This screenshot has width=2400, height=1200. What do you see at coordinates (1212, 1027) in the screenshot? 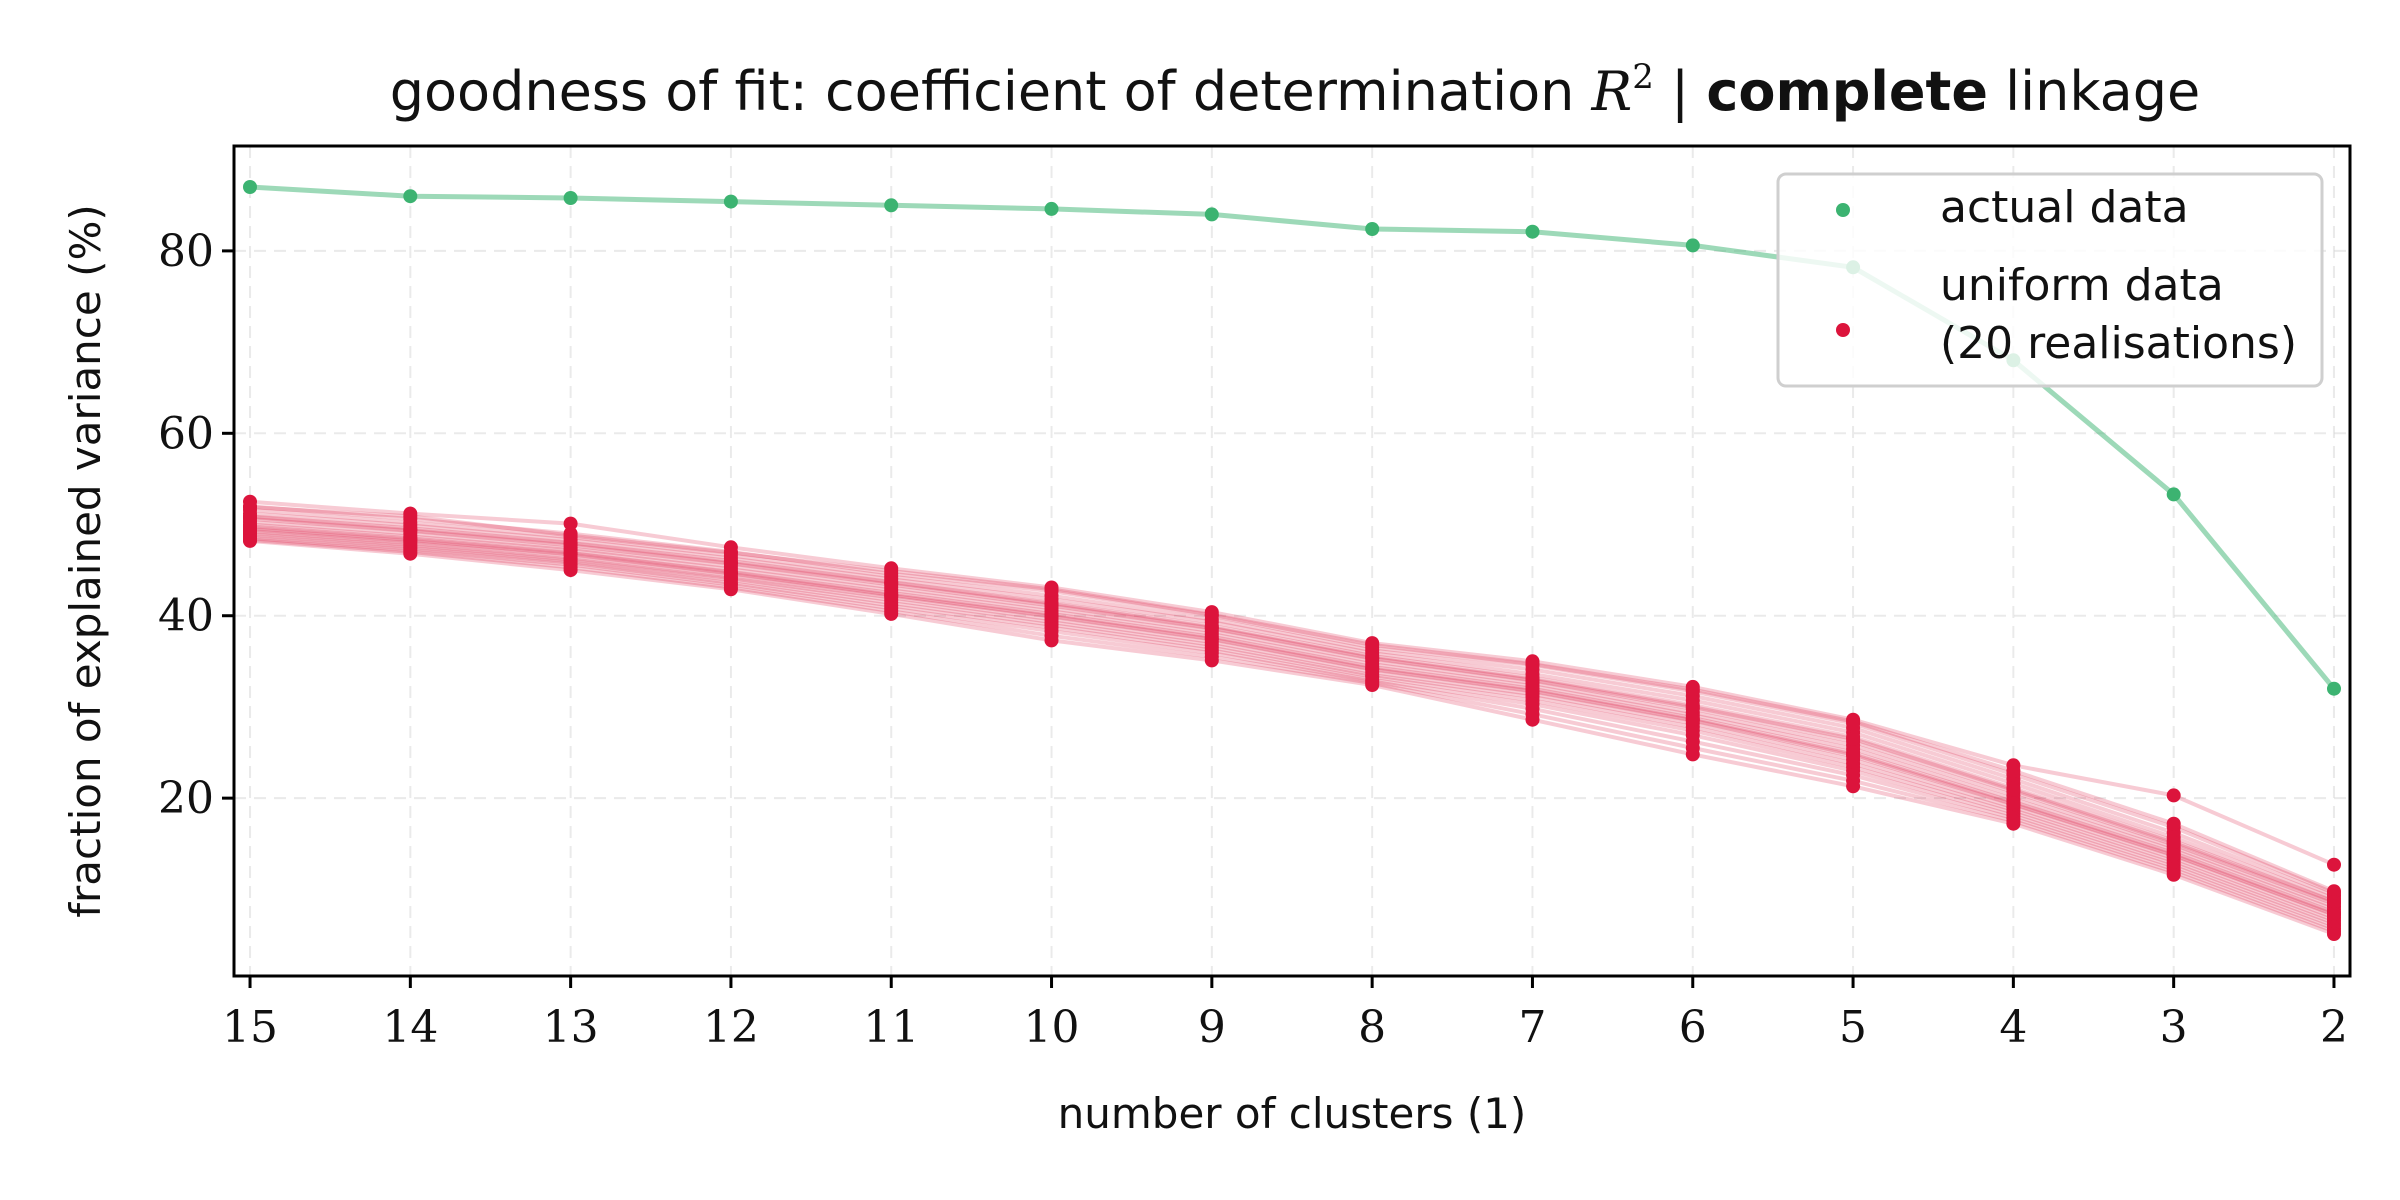
I see `x-tick-label: 9` at bounding box center [1212, 1027].